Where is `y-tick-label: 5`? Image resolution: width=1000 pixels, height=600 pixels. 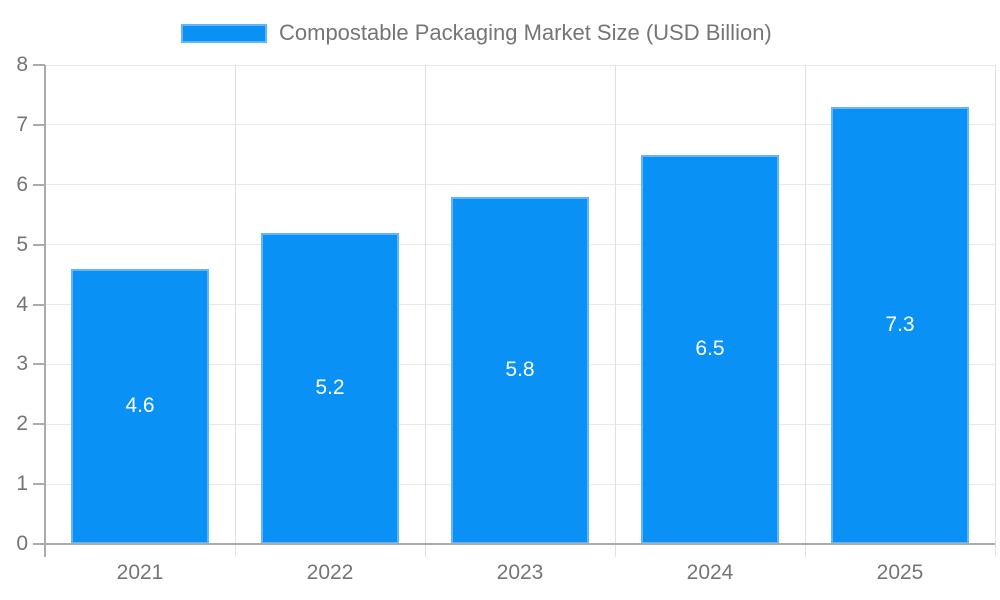 y-tick-label: 5 is located at coordinates (22, 244).